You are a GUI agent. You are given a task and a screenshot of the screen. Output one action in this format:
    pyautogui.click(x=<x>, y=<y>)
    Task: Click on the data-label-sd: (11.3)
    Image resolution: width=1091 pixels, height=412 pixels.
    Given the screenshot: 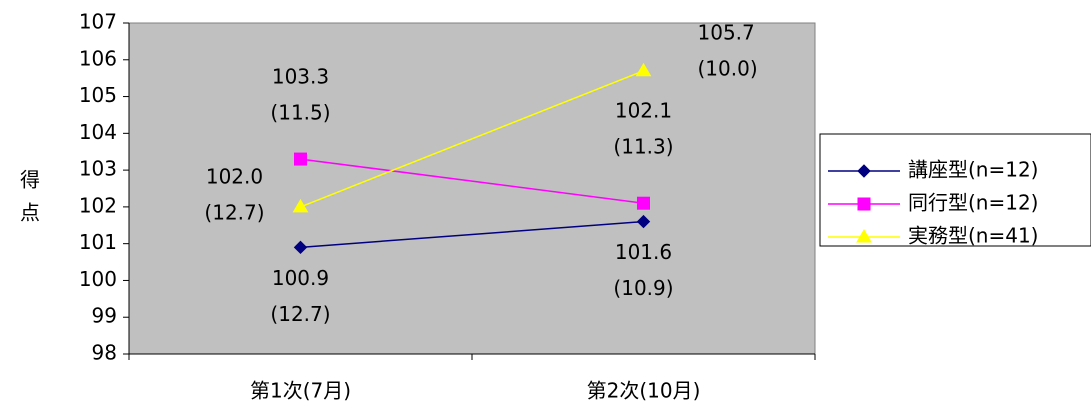 What is the action you would take?
    pyautogui.click(x=643, y=147)
    